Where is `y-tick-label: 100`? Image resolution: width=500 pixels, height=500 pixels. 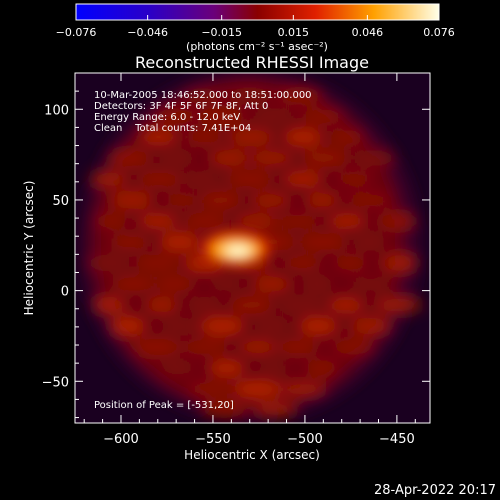 y-tick-label: 100 is located at coordinates (56, 110).